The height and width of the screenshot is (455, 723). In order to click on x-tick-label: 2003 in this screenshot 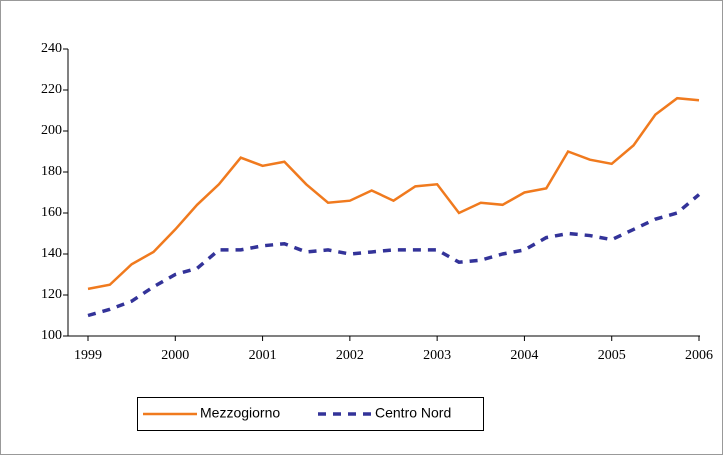, I will do `click(437, 355)`.